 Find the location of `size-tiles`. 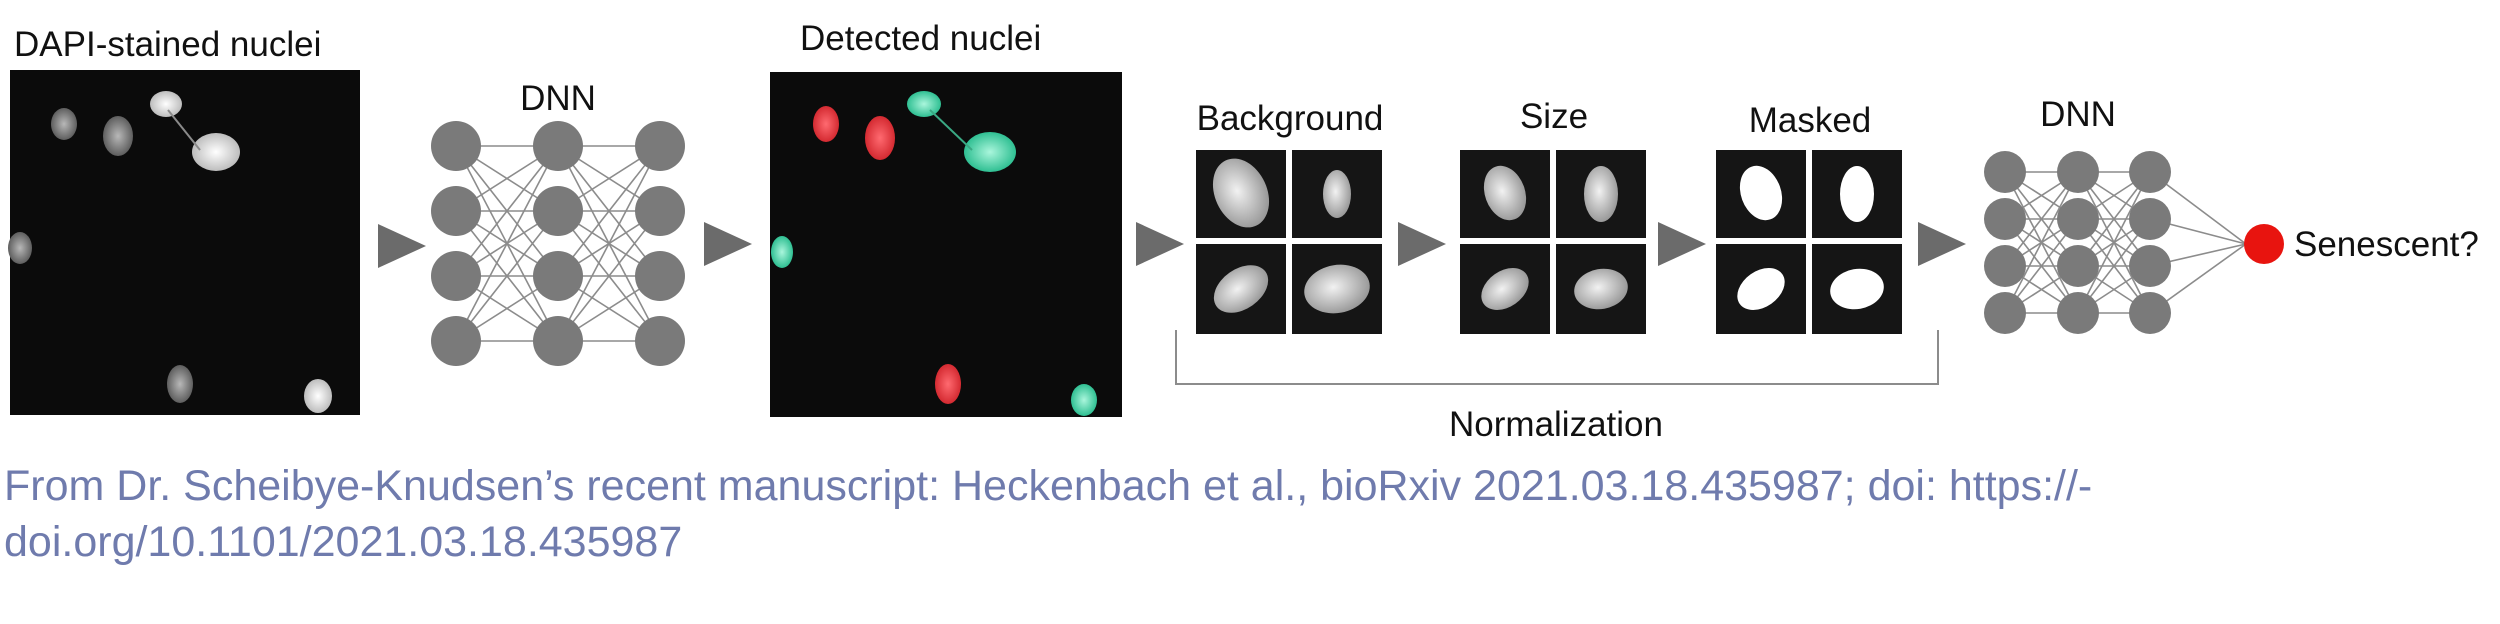

size-tiles is located at coordinates (1553, 242).